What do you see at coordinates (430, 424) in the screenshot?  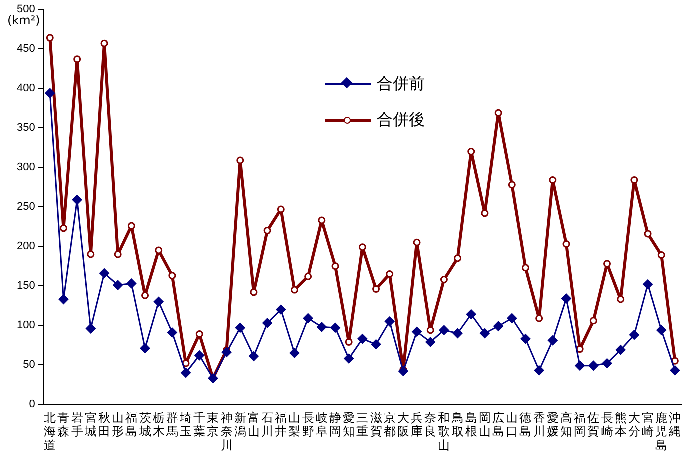 I see `x-tick-label: 奈良` at bounding box center [430, 424].